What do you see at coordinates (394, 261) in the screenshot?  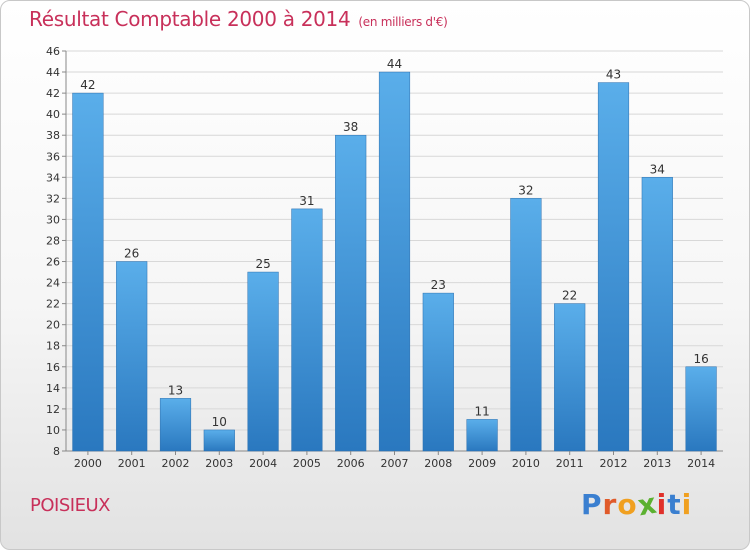 I see `bar-2007` at bounding box center [394, 261].